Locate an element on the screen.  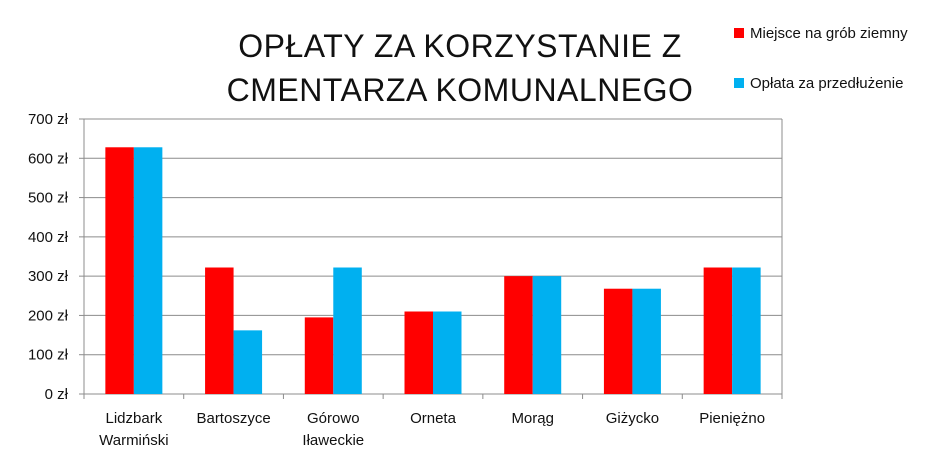
x-tick-label: Górowo is located at coordinates (333, 418).